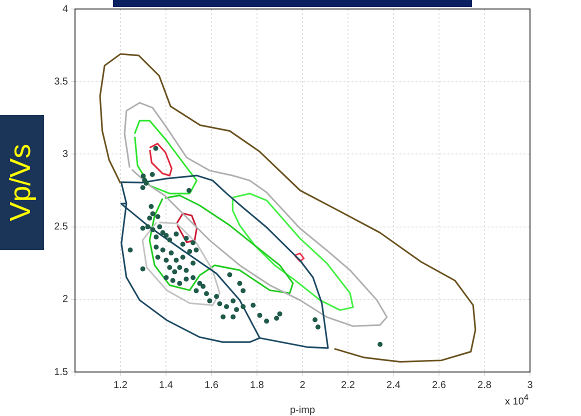 The width and height of the screenshot is (581, 416). What do you see at coordinates (303, 410) in the screenshot?
I see `x-axis-title: p-imp` at bounding box center [303, 410].